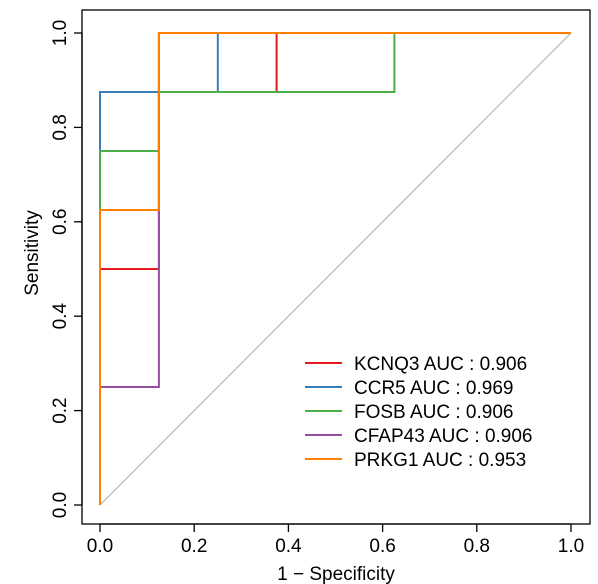 Image resolution: width=598 pixels, height=584 pixels. What do you see at coordinates (60, 505) in the screenshot?
I see `y-tick-label: 0.0` at bounding box center [60, 505].